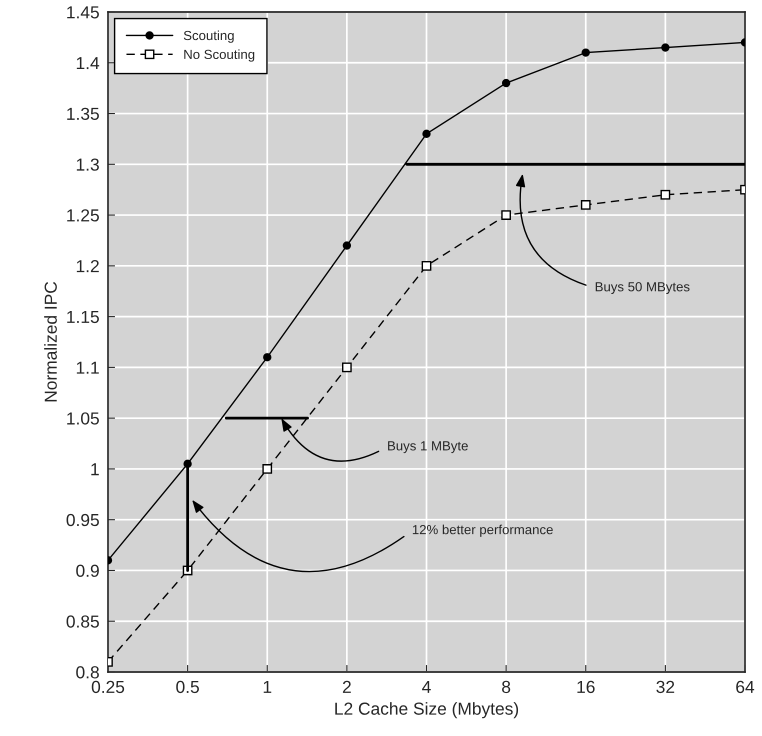  Describe the element at coordinates (745, 687) in the screenshot. I see `x-tick-label: 64` at that location.